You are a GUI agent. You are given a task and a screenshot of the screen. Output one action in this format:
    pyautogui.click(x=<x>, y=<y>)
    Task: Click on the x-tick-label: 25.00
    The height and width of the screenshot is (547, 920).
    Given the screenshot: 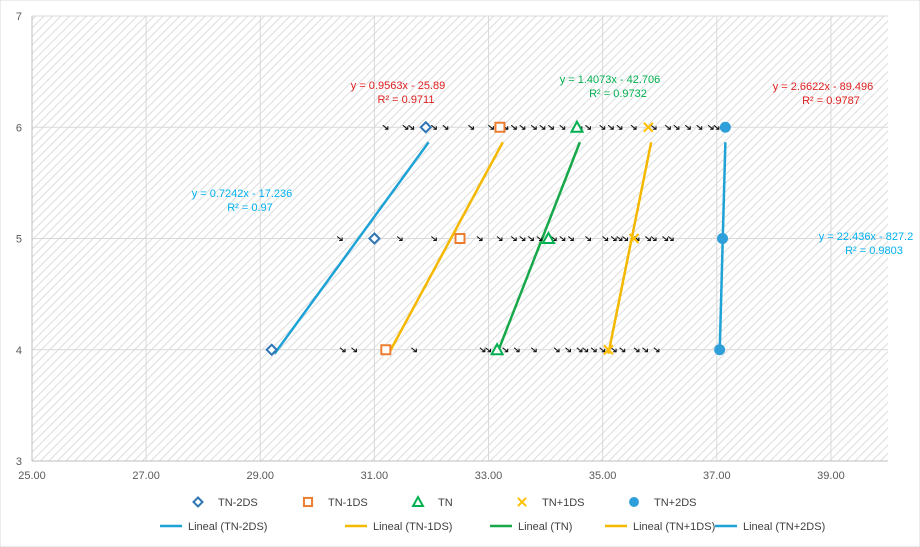 What is the action you would take?
    pyautogui.click(x=32, y=476)
    